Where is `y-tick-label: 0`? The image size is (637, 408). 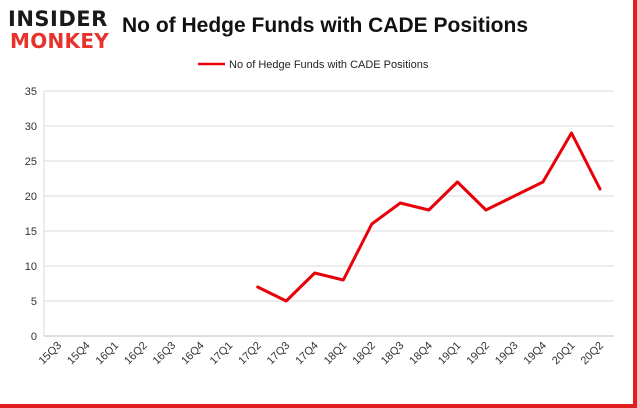 y-tick-label: 0 is located at coordinates (34, 337).